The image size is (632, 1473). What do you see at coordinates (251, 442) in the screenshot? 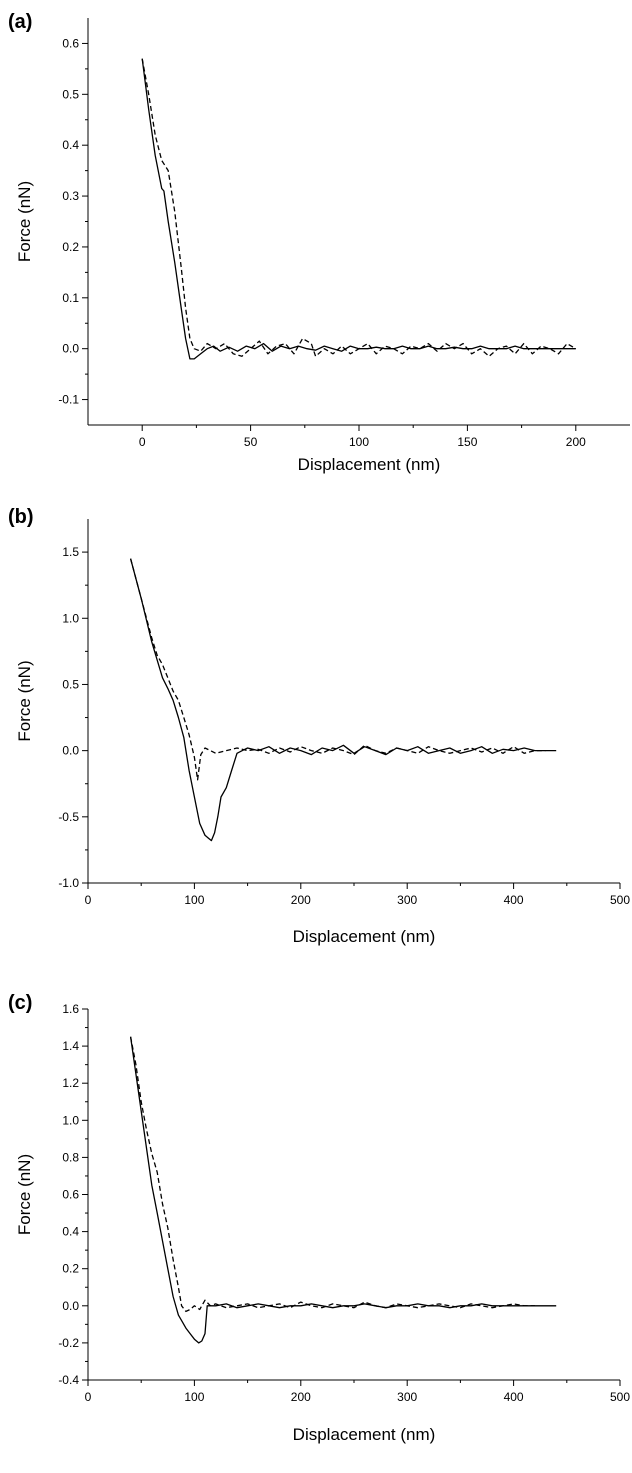
I see `x-tick-label: 50` at bounding box center [251, 442].